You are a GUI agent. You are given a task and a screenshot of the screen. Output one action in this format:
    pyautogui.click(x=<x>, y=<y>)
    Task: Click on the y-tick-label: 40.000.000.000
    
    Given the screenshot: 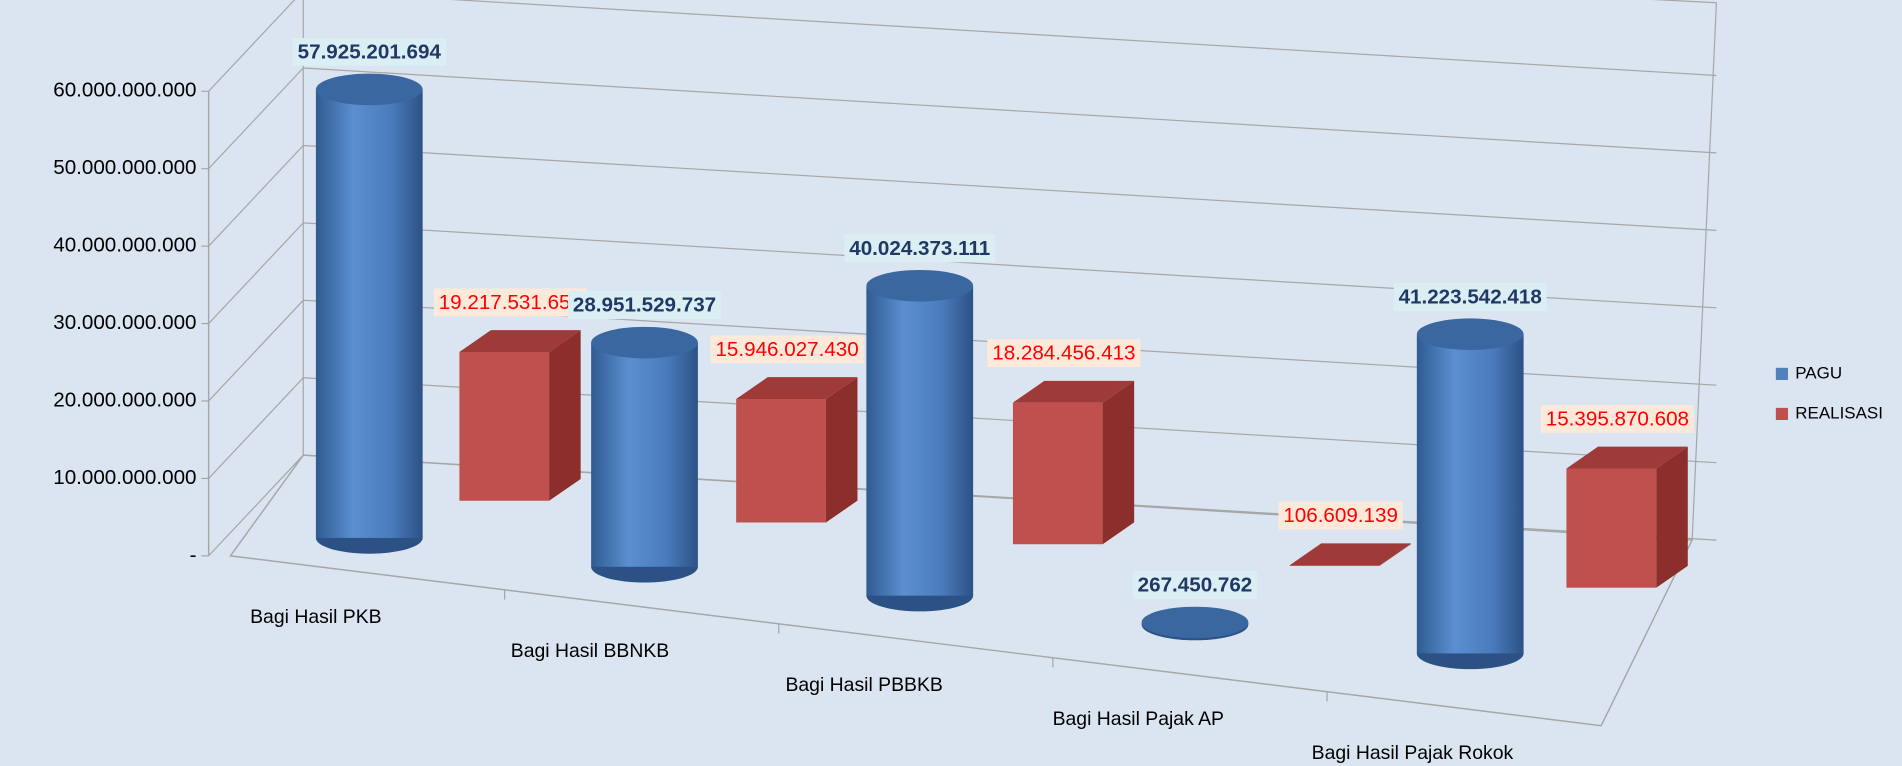 What is the action you would take?
    pyautogui.click(x=124, y=245)
    